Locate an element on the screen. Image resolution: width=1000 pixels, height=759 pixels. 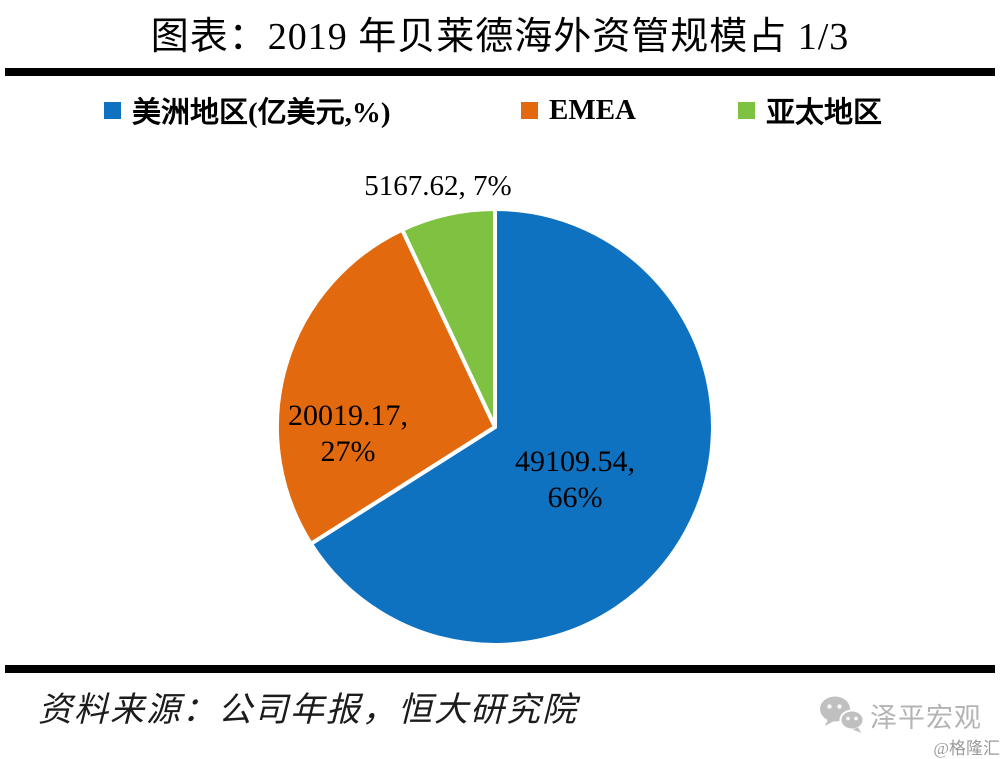
pie-slice-emea is located at coordinates (385, 386).